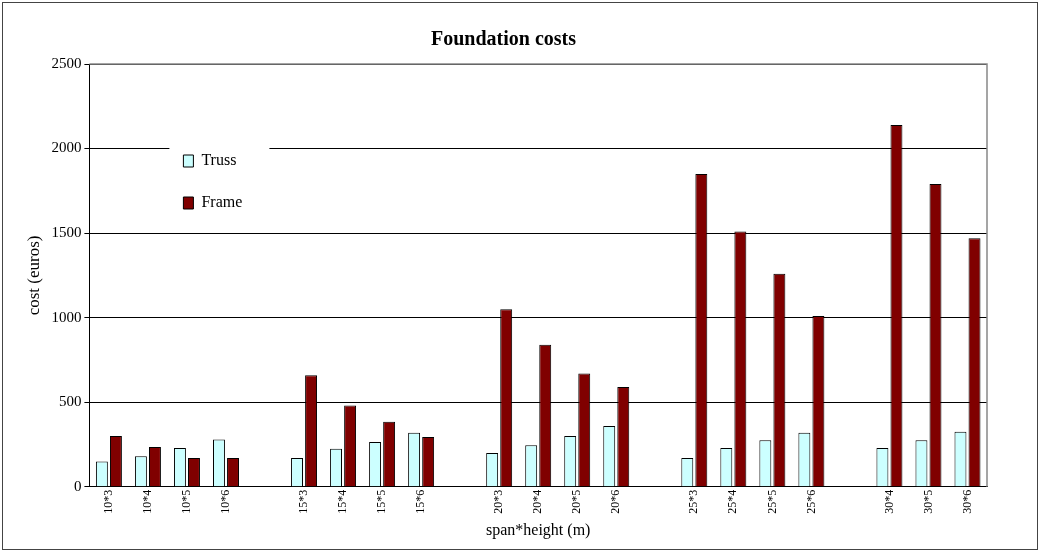 The image size is (1042, 554). What do you see at coordinates (537, 501) in the screenshot?
I see `x-tick-label: 20*4` at bounding box center [537, 501].